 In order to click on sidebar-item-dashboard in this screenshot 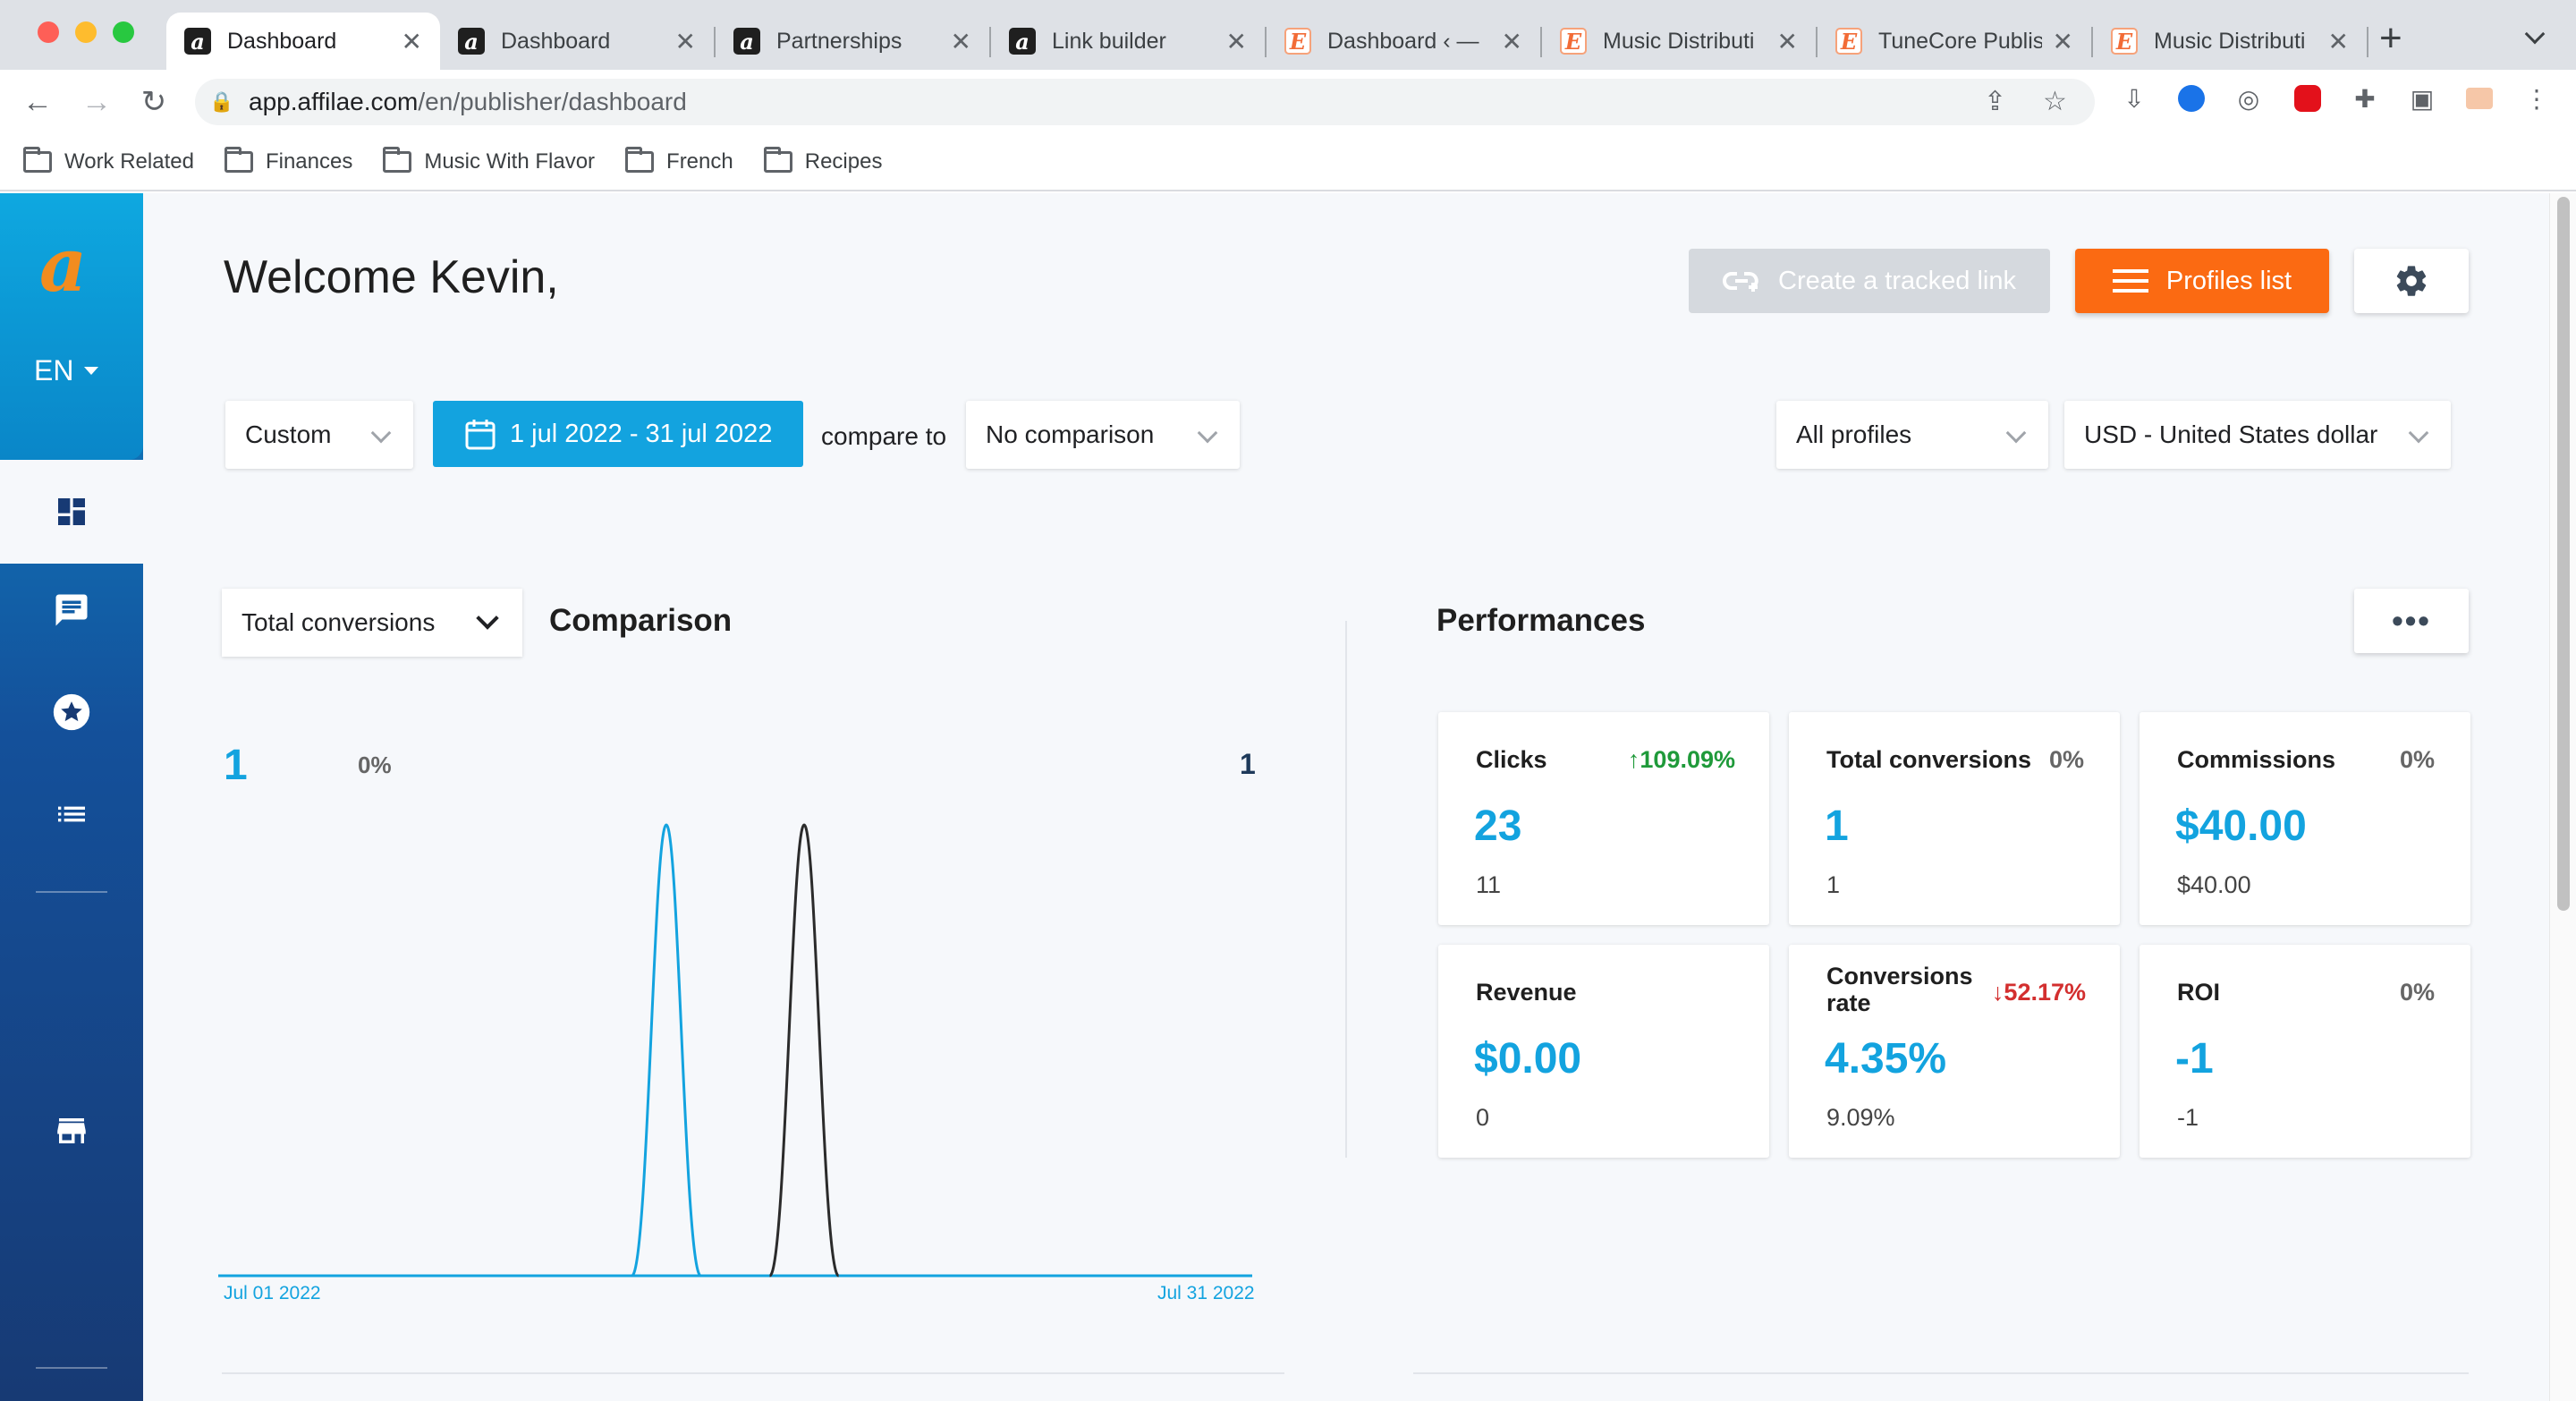, I will do `click(71, 512)`.